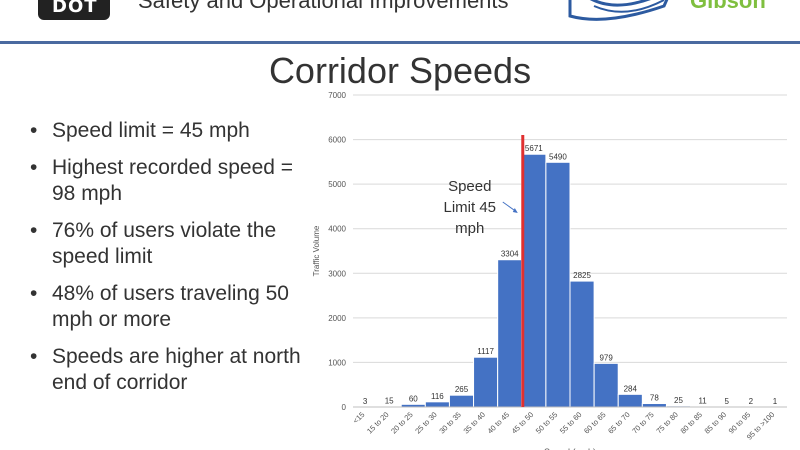  What do you see at coordinates (337, 273) in the screenshot?
I see `y-tick-label: 3000` at bounding box center [337, 273].